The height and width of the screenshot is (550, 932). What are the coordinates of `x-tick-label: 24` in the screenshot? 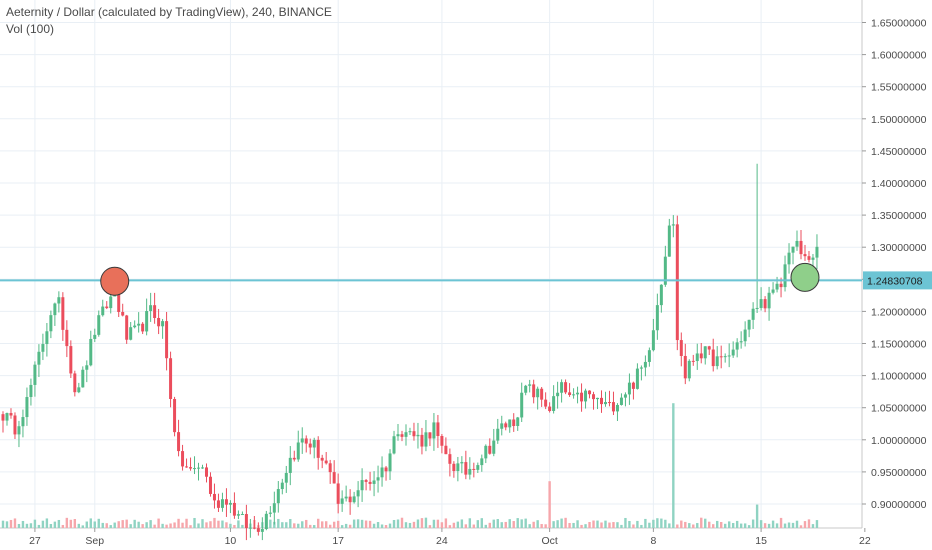 It's located at (442, 541).